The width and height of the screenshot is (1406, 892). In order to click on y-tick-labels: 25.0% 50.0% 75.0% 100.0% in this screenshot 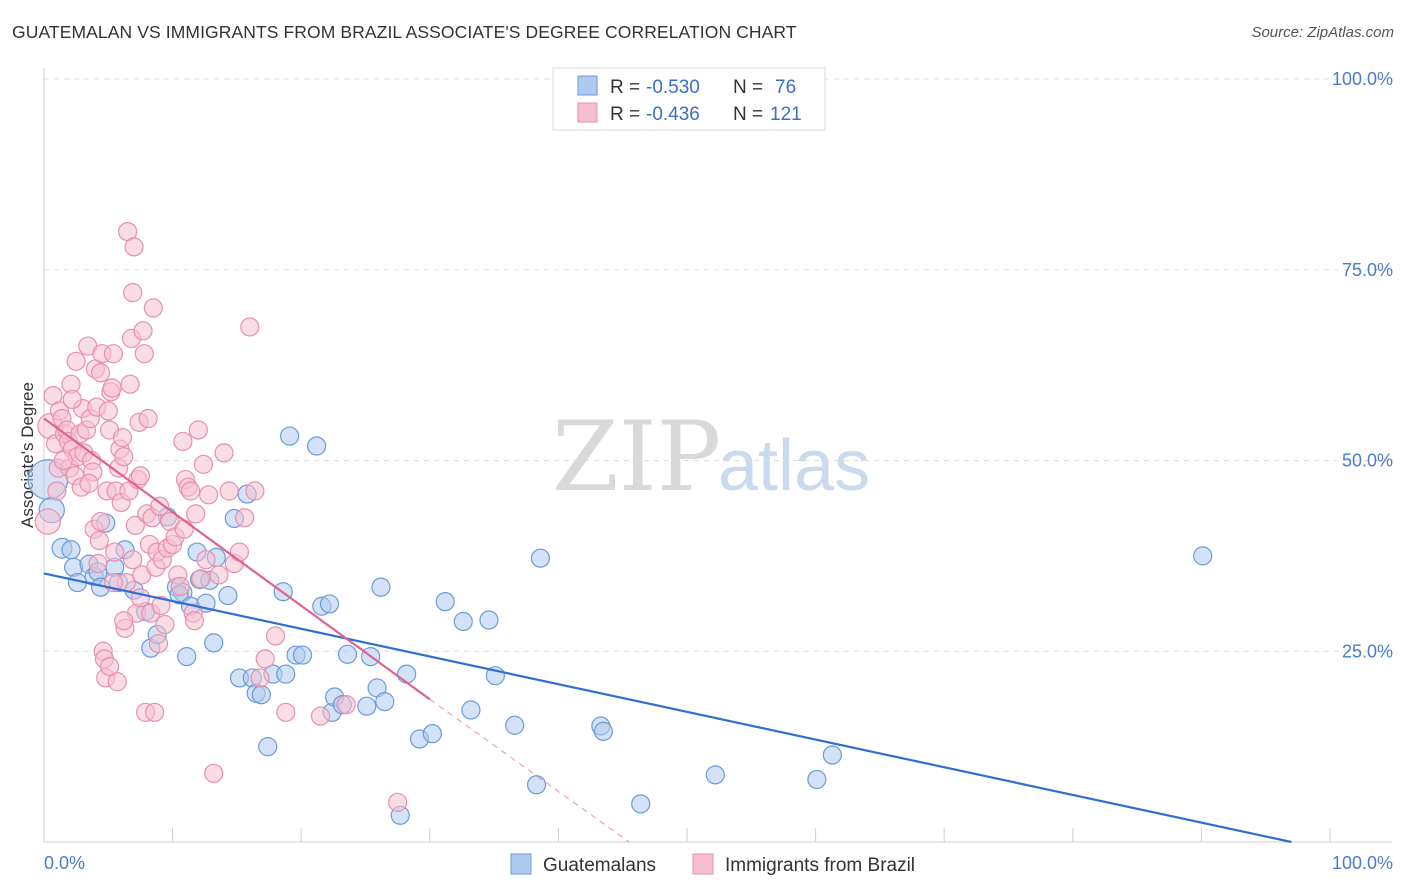, I will do `click(1362, 365)`.